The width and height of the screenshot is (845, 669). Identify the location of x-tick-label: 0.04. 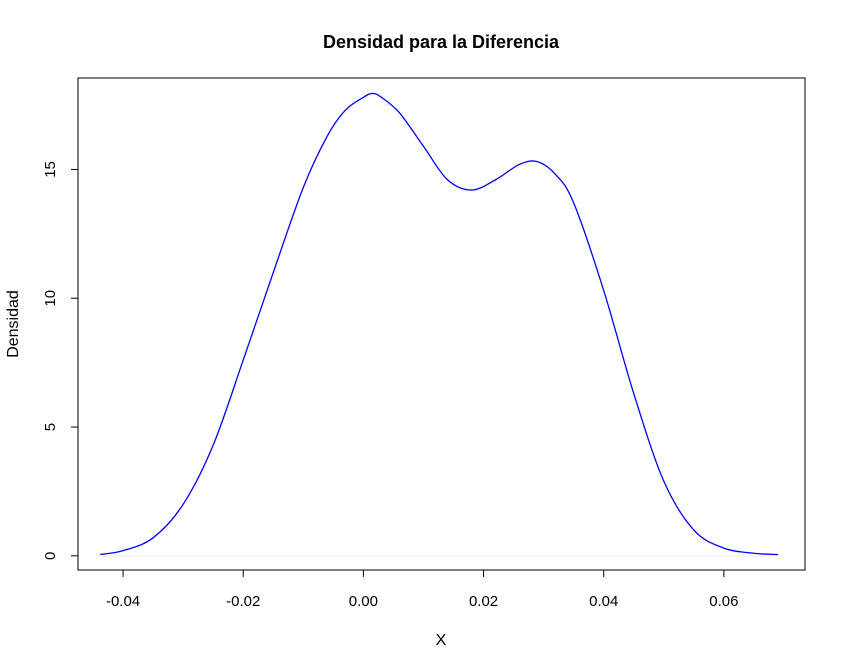
(603, 601).